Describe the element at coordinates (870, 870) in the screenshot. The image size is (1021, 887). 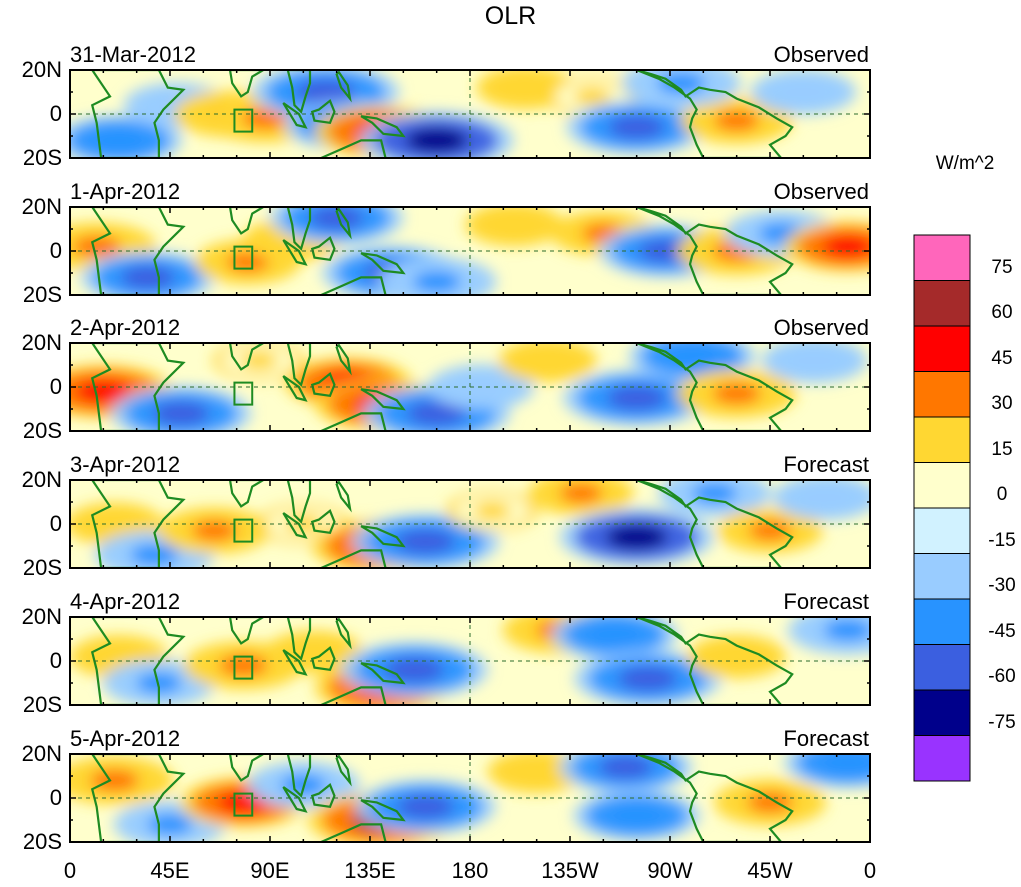
I see `lon-label-8: 0` at that location.